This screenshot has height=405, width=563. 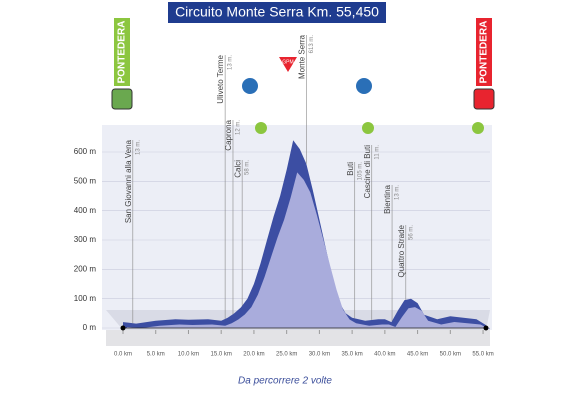 What do you see at coordinates (312, 44) in the screenshot?
I see `waypoint-elevation: 613 m.` at bounding box center [312, 44].